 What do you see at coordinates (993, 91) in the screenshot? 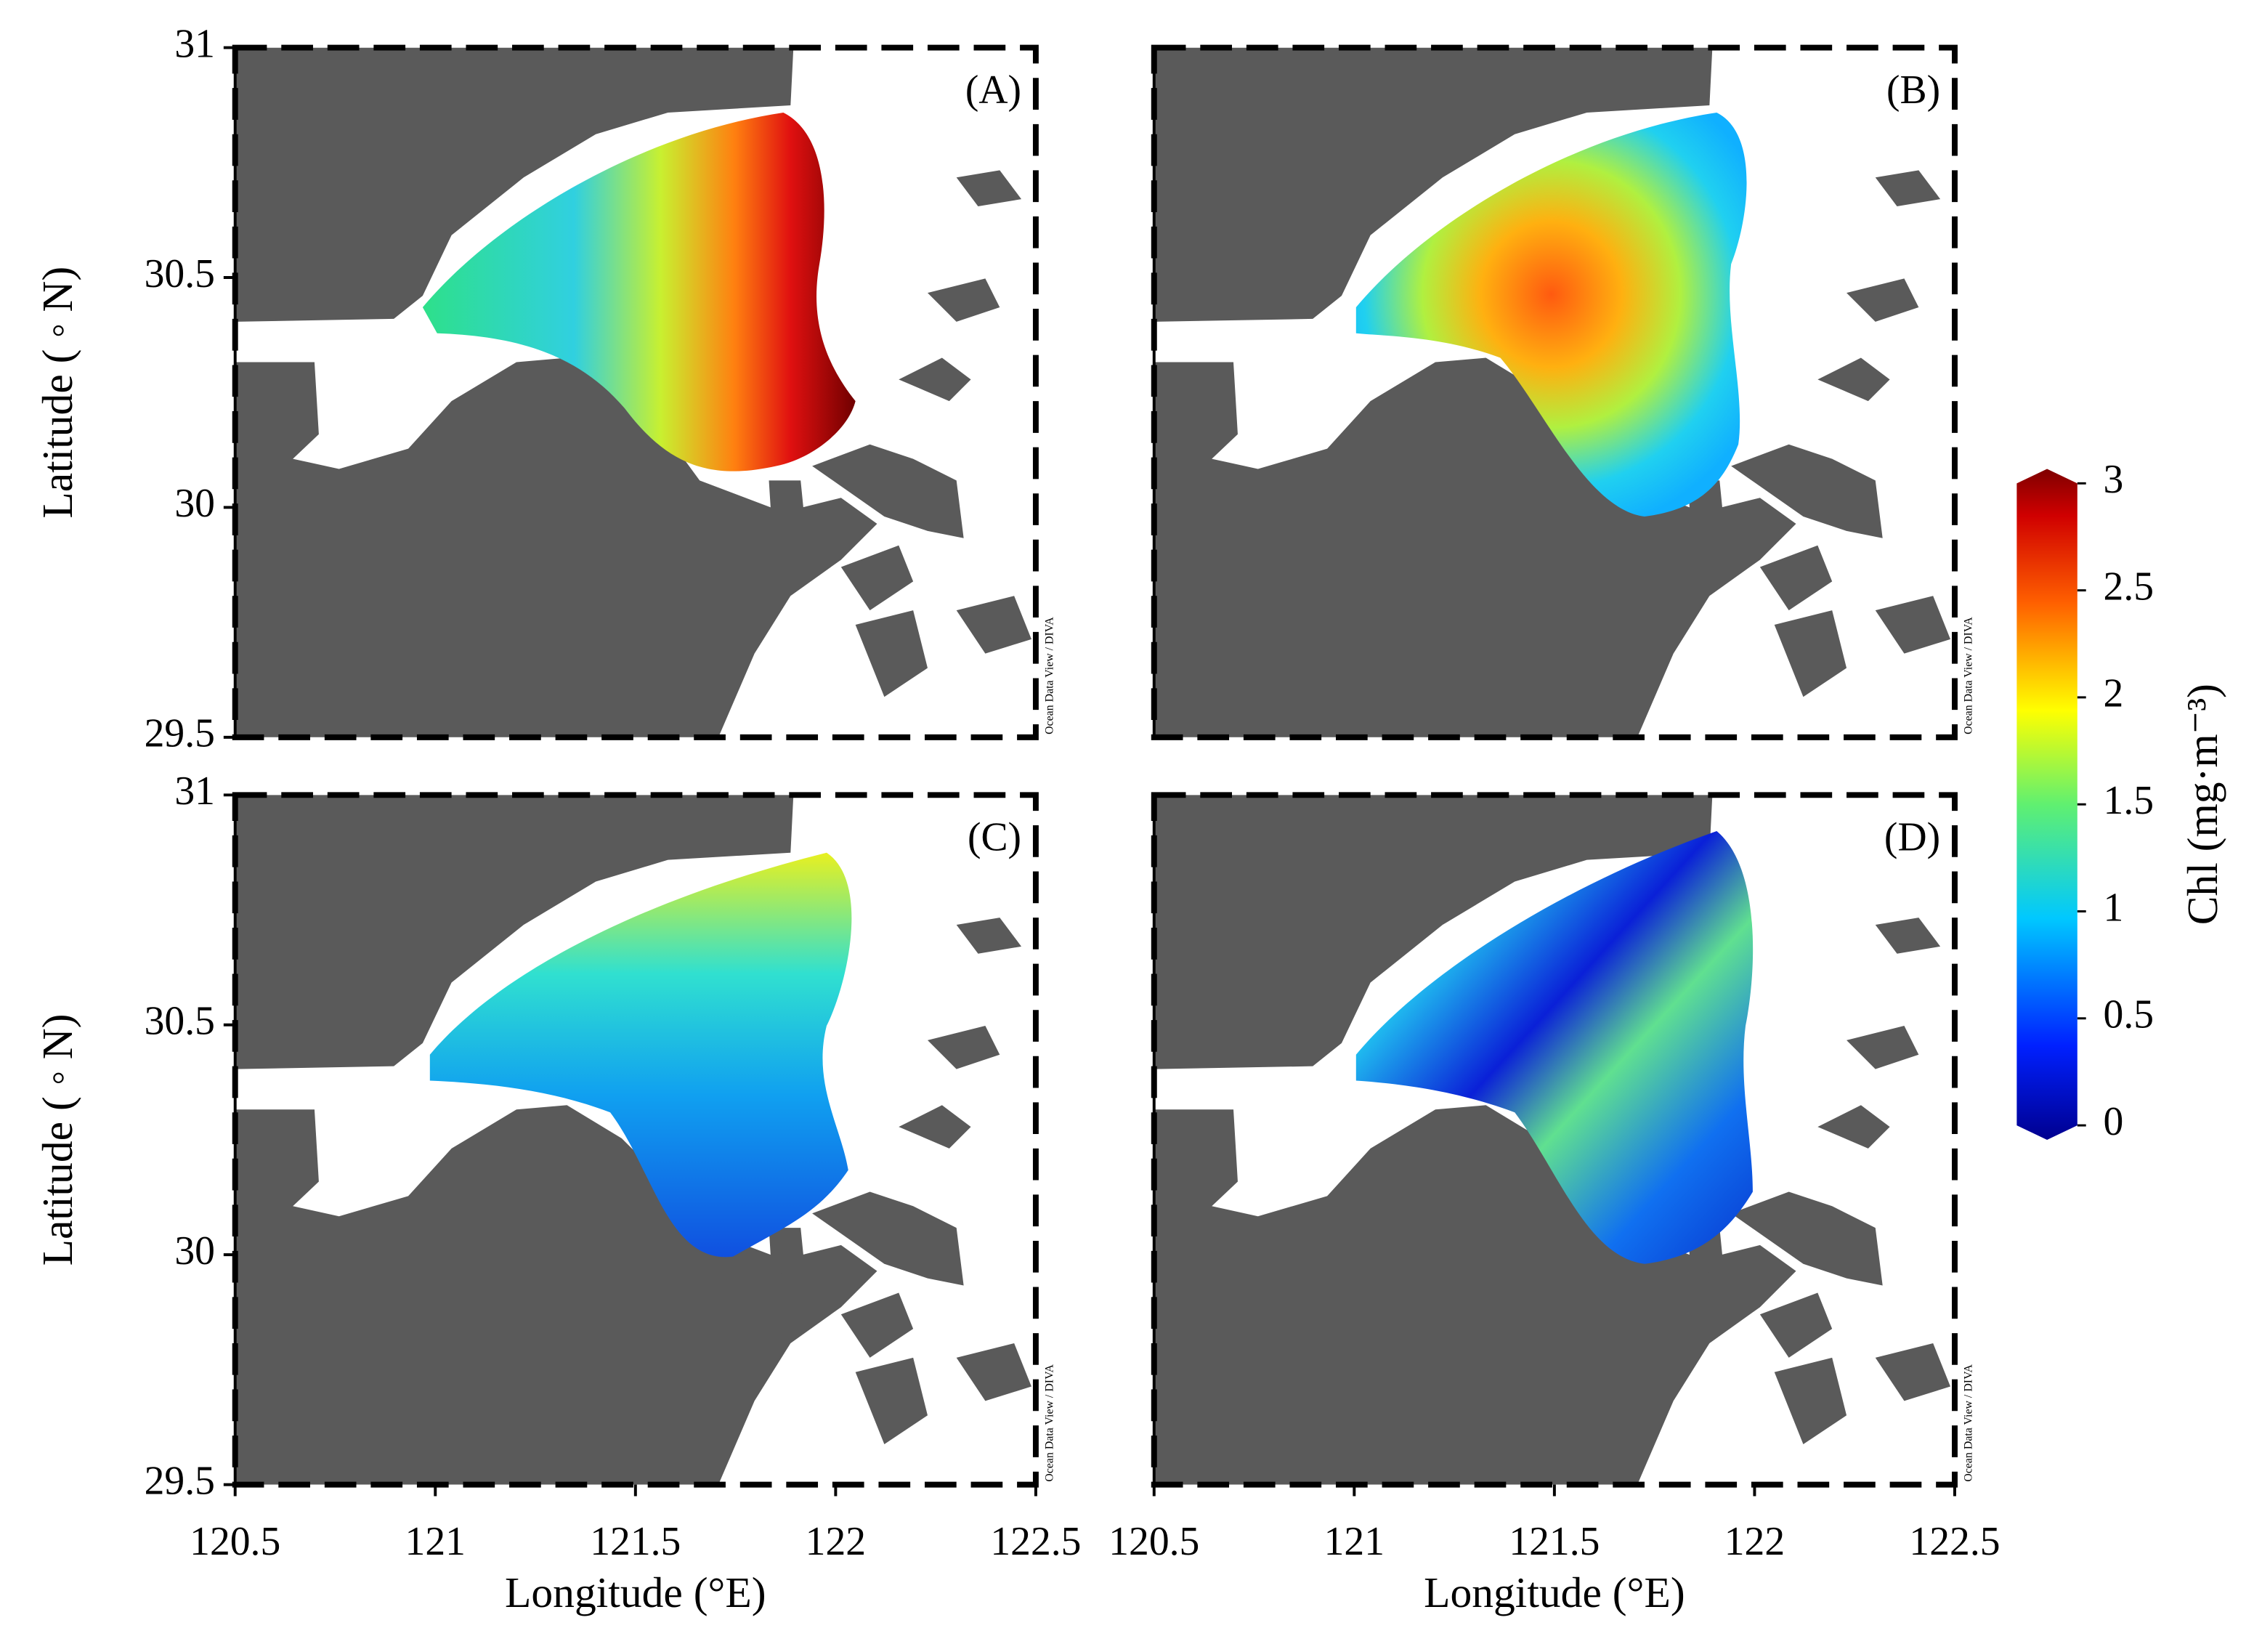
I see `panel-label: (A)` at bounding box center [993, 91].